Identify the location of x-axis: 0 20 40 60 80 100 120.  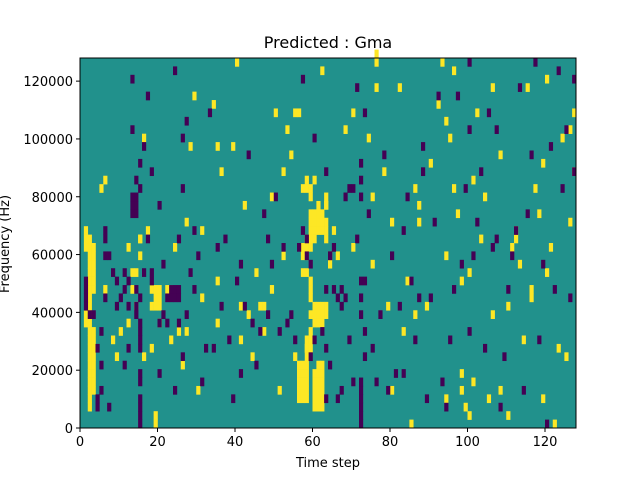
(316, 439).